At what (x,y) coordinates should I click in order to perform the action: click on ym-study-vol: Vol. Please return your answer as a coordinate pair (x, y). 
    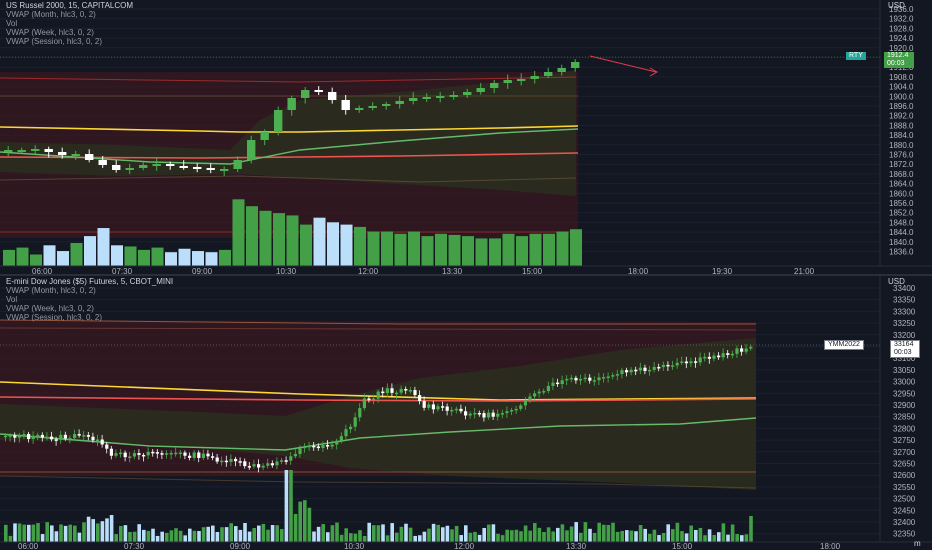
    Looking at the image, I should click on (12, 299).